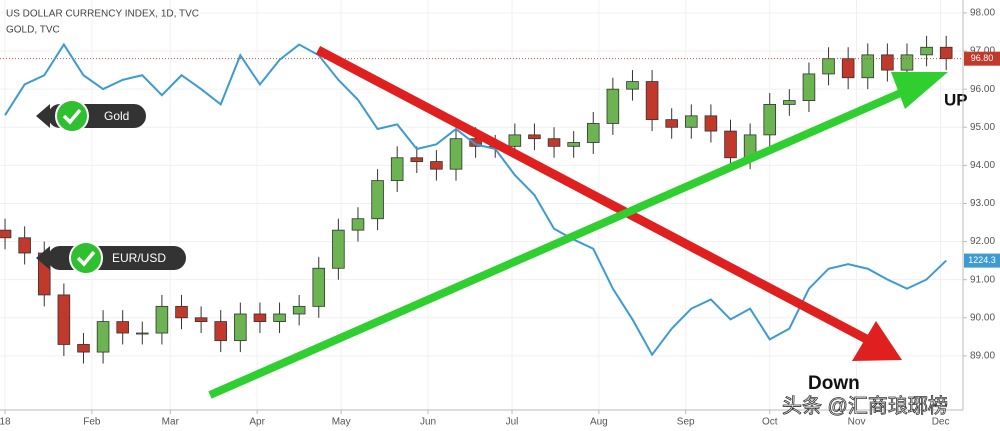 This screenshot has width=1000, height=431. Describe the element at coordinates (102, 14) in the screenshot. I see `chart-title: US DOLLAR CURRENCY INDEX, 1D, TVC` at that location.